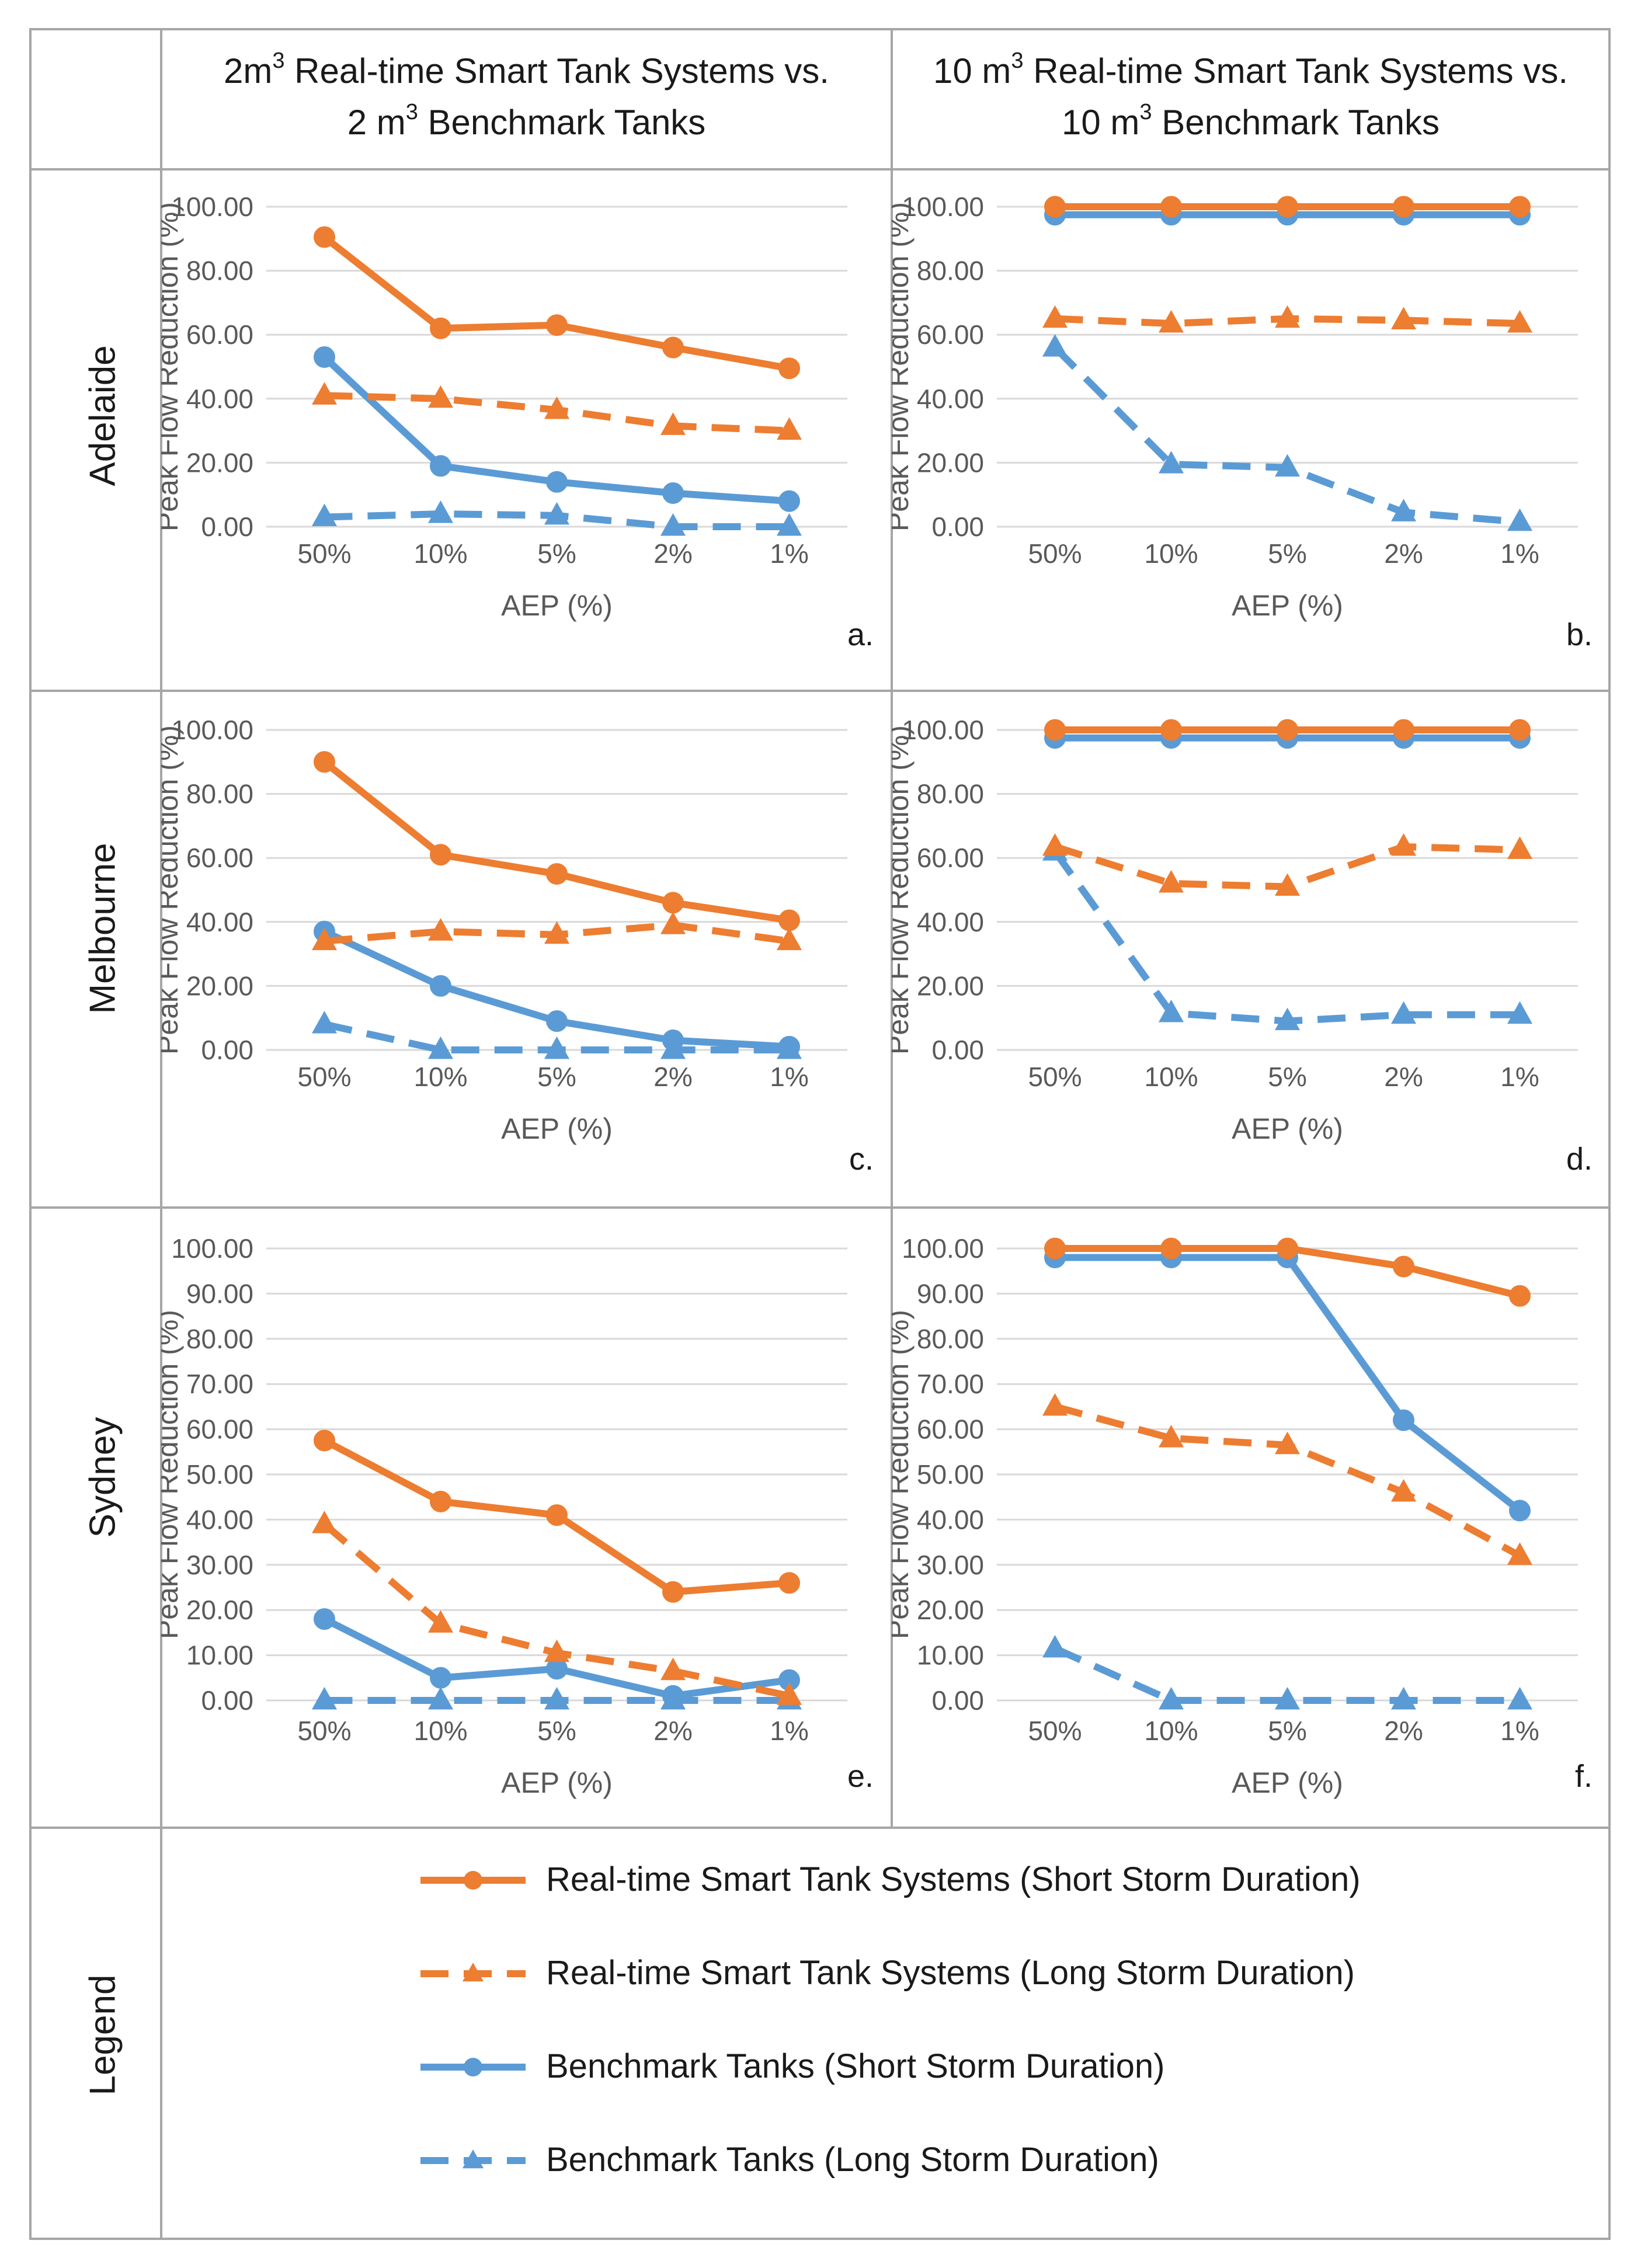 This screenshot has width=1641, height=2268. What do you see at coordinates (556, 841) in the screenshot?
I see `series-line-rt-short` at bounding box center [556, 841].